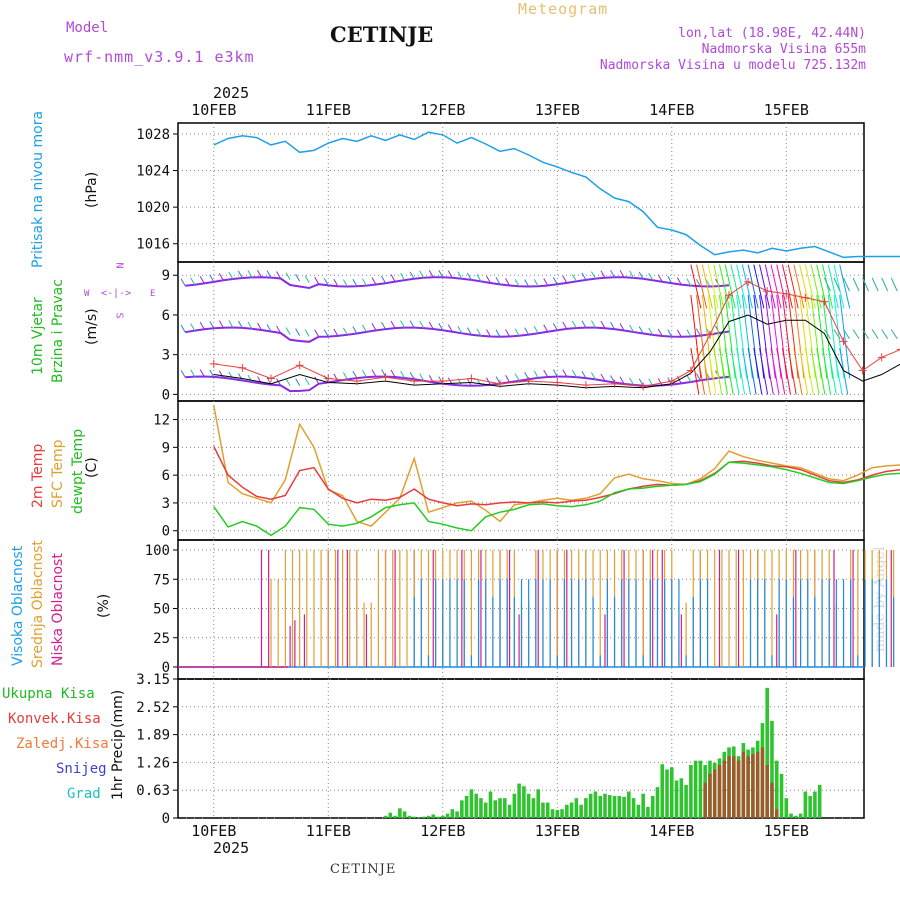 The image size is (900, 900). Describe the element at coordinates (328, 110) in the screenshot. I see `date-label-top: 11FEB` at that location.